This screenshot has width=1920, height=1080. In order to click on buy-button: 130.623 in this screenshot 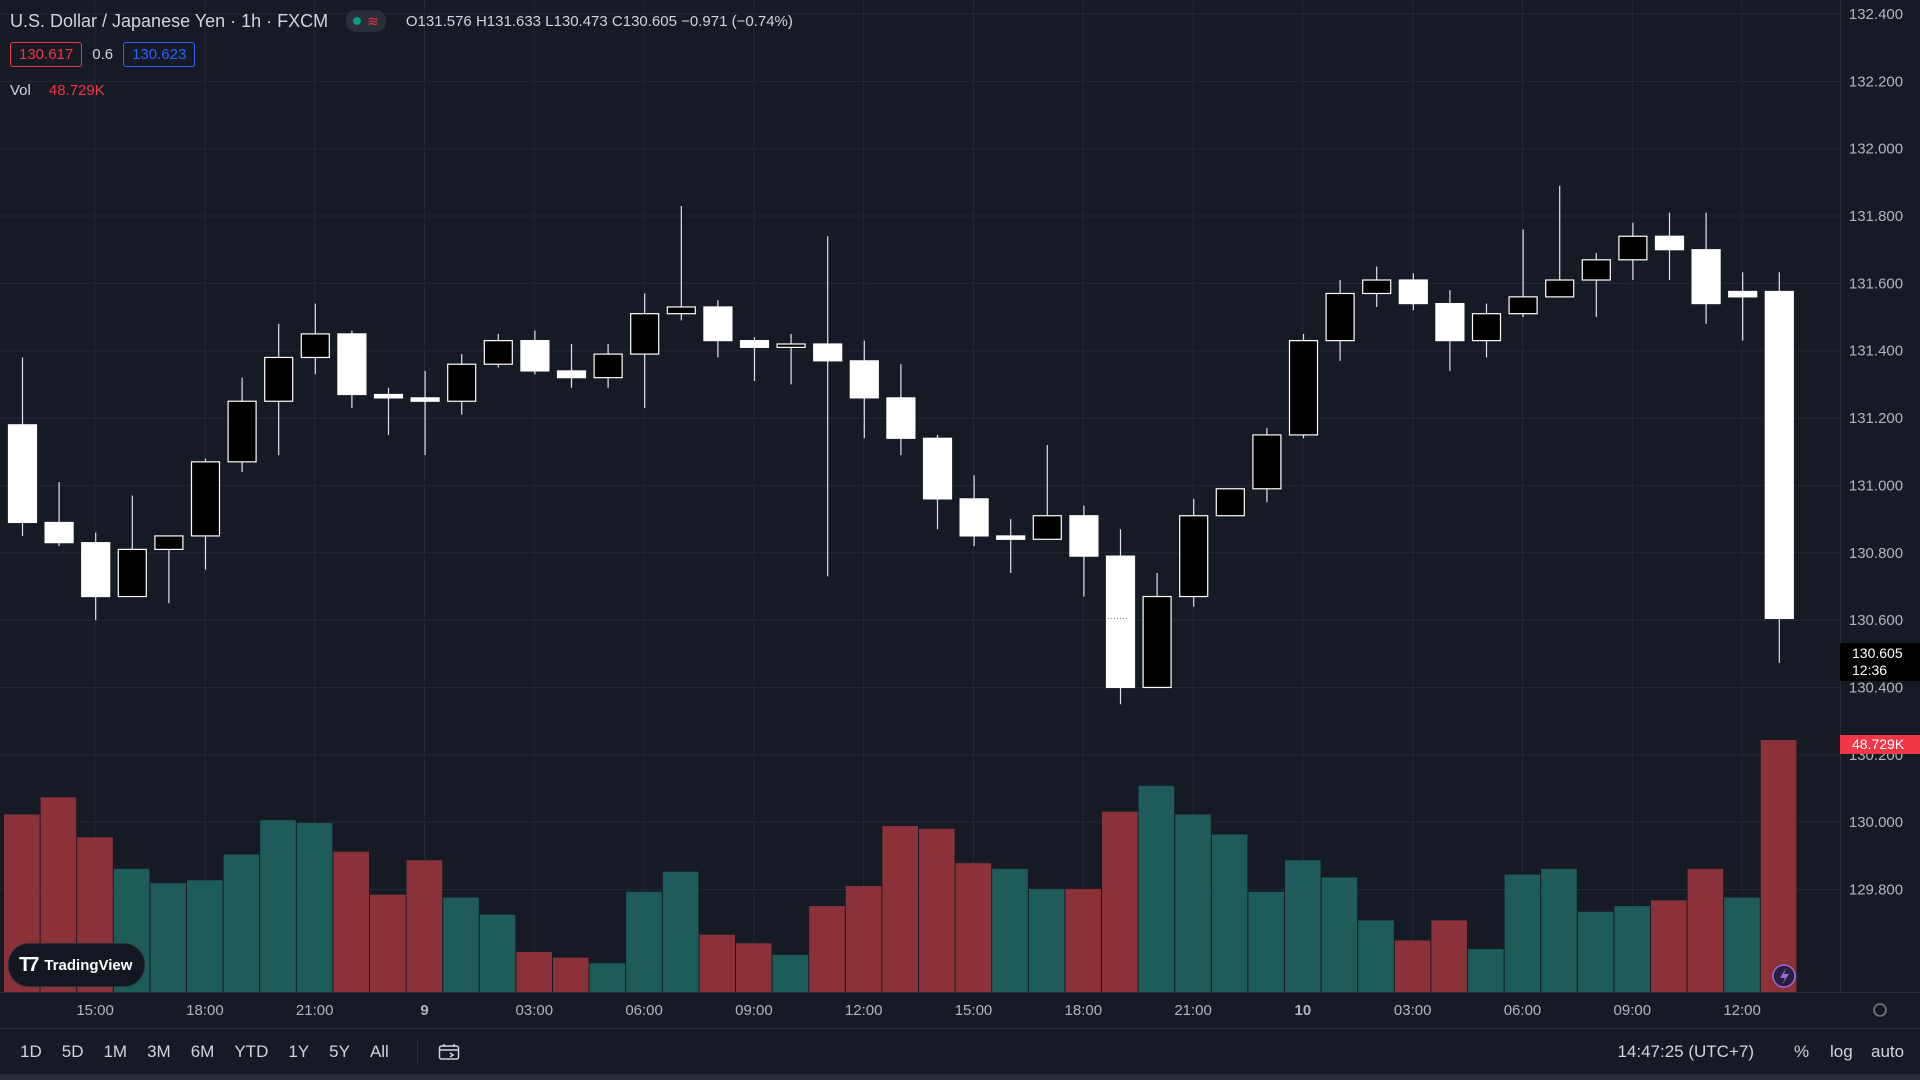, I will do `click(159, 54)`.